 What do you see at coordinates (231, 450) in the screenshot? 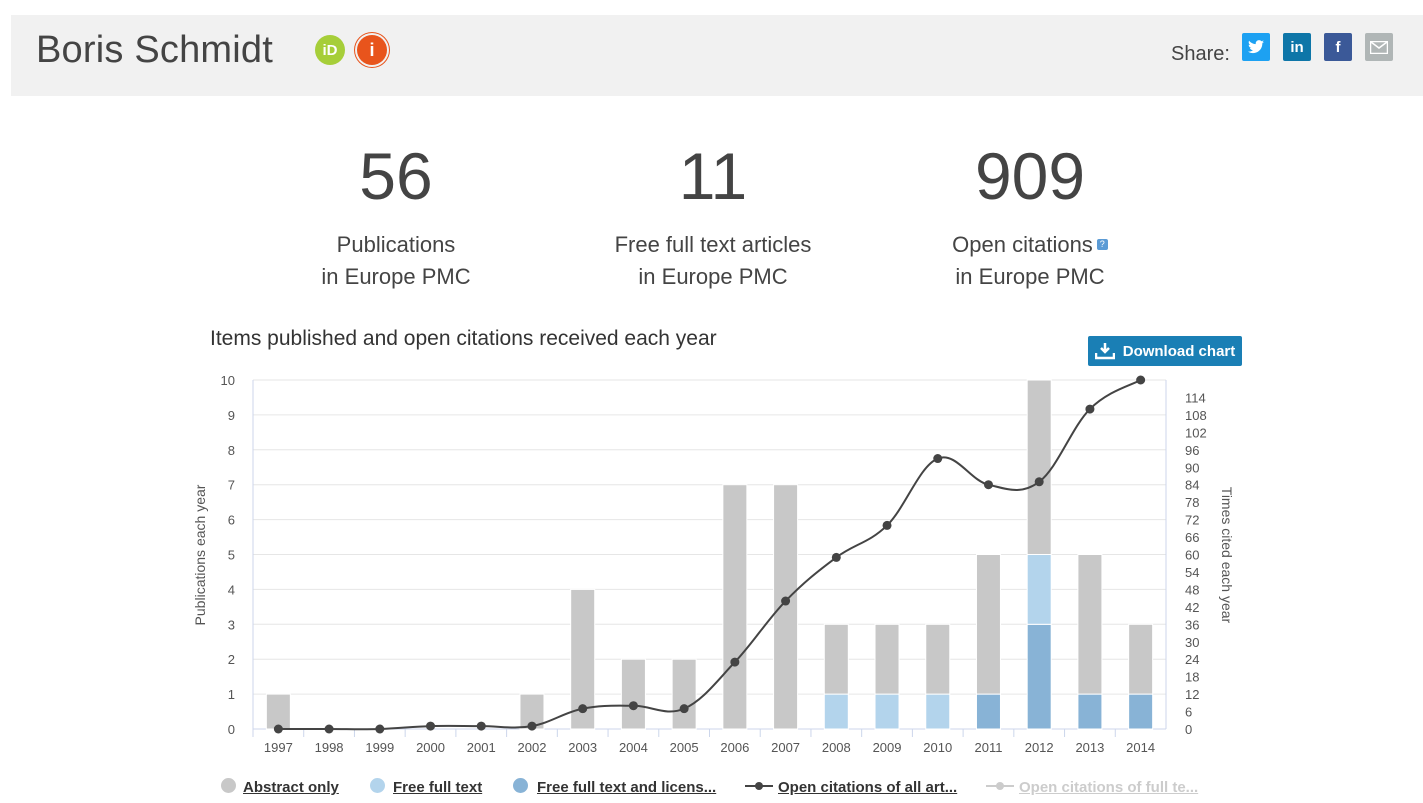
I see `y-tick-label: 8` at bounding box center [231, 450].